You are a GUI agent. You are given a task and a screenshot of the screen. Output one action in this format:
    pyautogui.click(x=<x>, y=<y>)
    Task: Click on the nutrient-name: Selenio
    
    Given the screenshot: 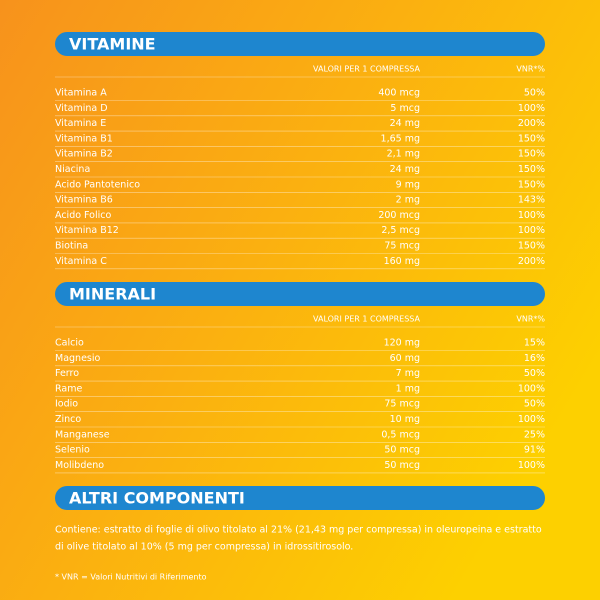 What is the action you would take?
    pyautogui.click(x=72, y=450)
    